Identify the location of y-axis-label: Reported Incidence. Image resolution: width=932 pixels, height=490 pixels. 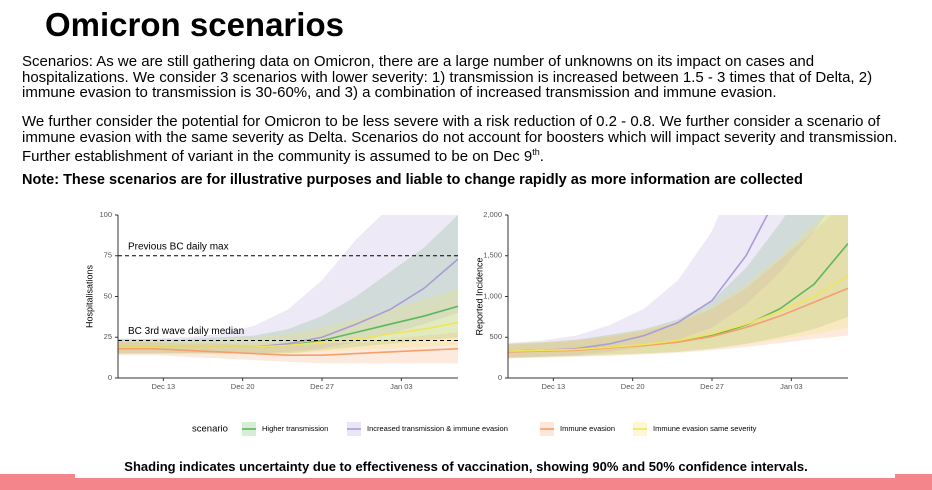
(479, 296).